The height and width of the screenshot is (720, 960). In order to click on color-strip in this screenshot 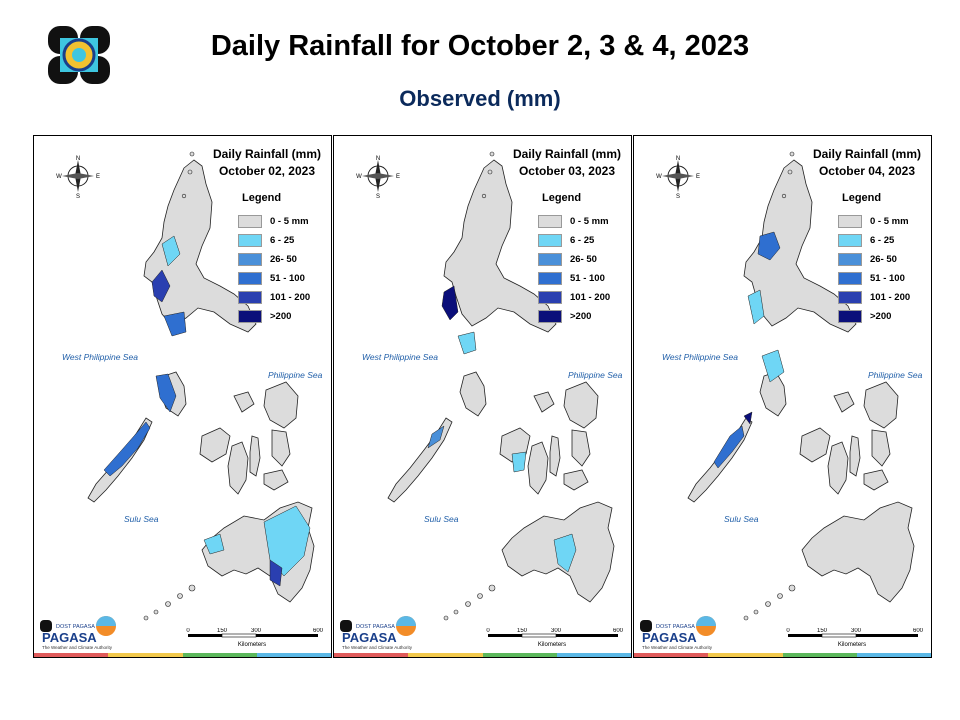, I will do `click(182, 655)`.